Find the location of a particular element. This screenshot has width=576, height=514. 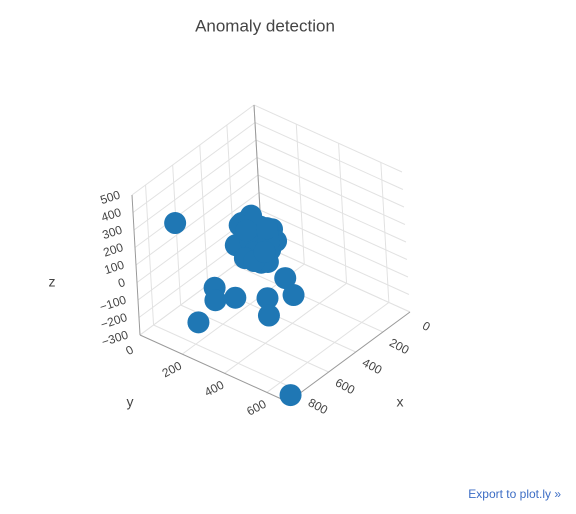

z-tick-label: 200 is located at coordinates (114, 250).